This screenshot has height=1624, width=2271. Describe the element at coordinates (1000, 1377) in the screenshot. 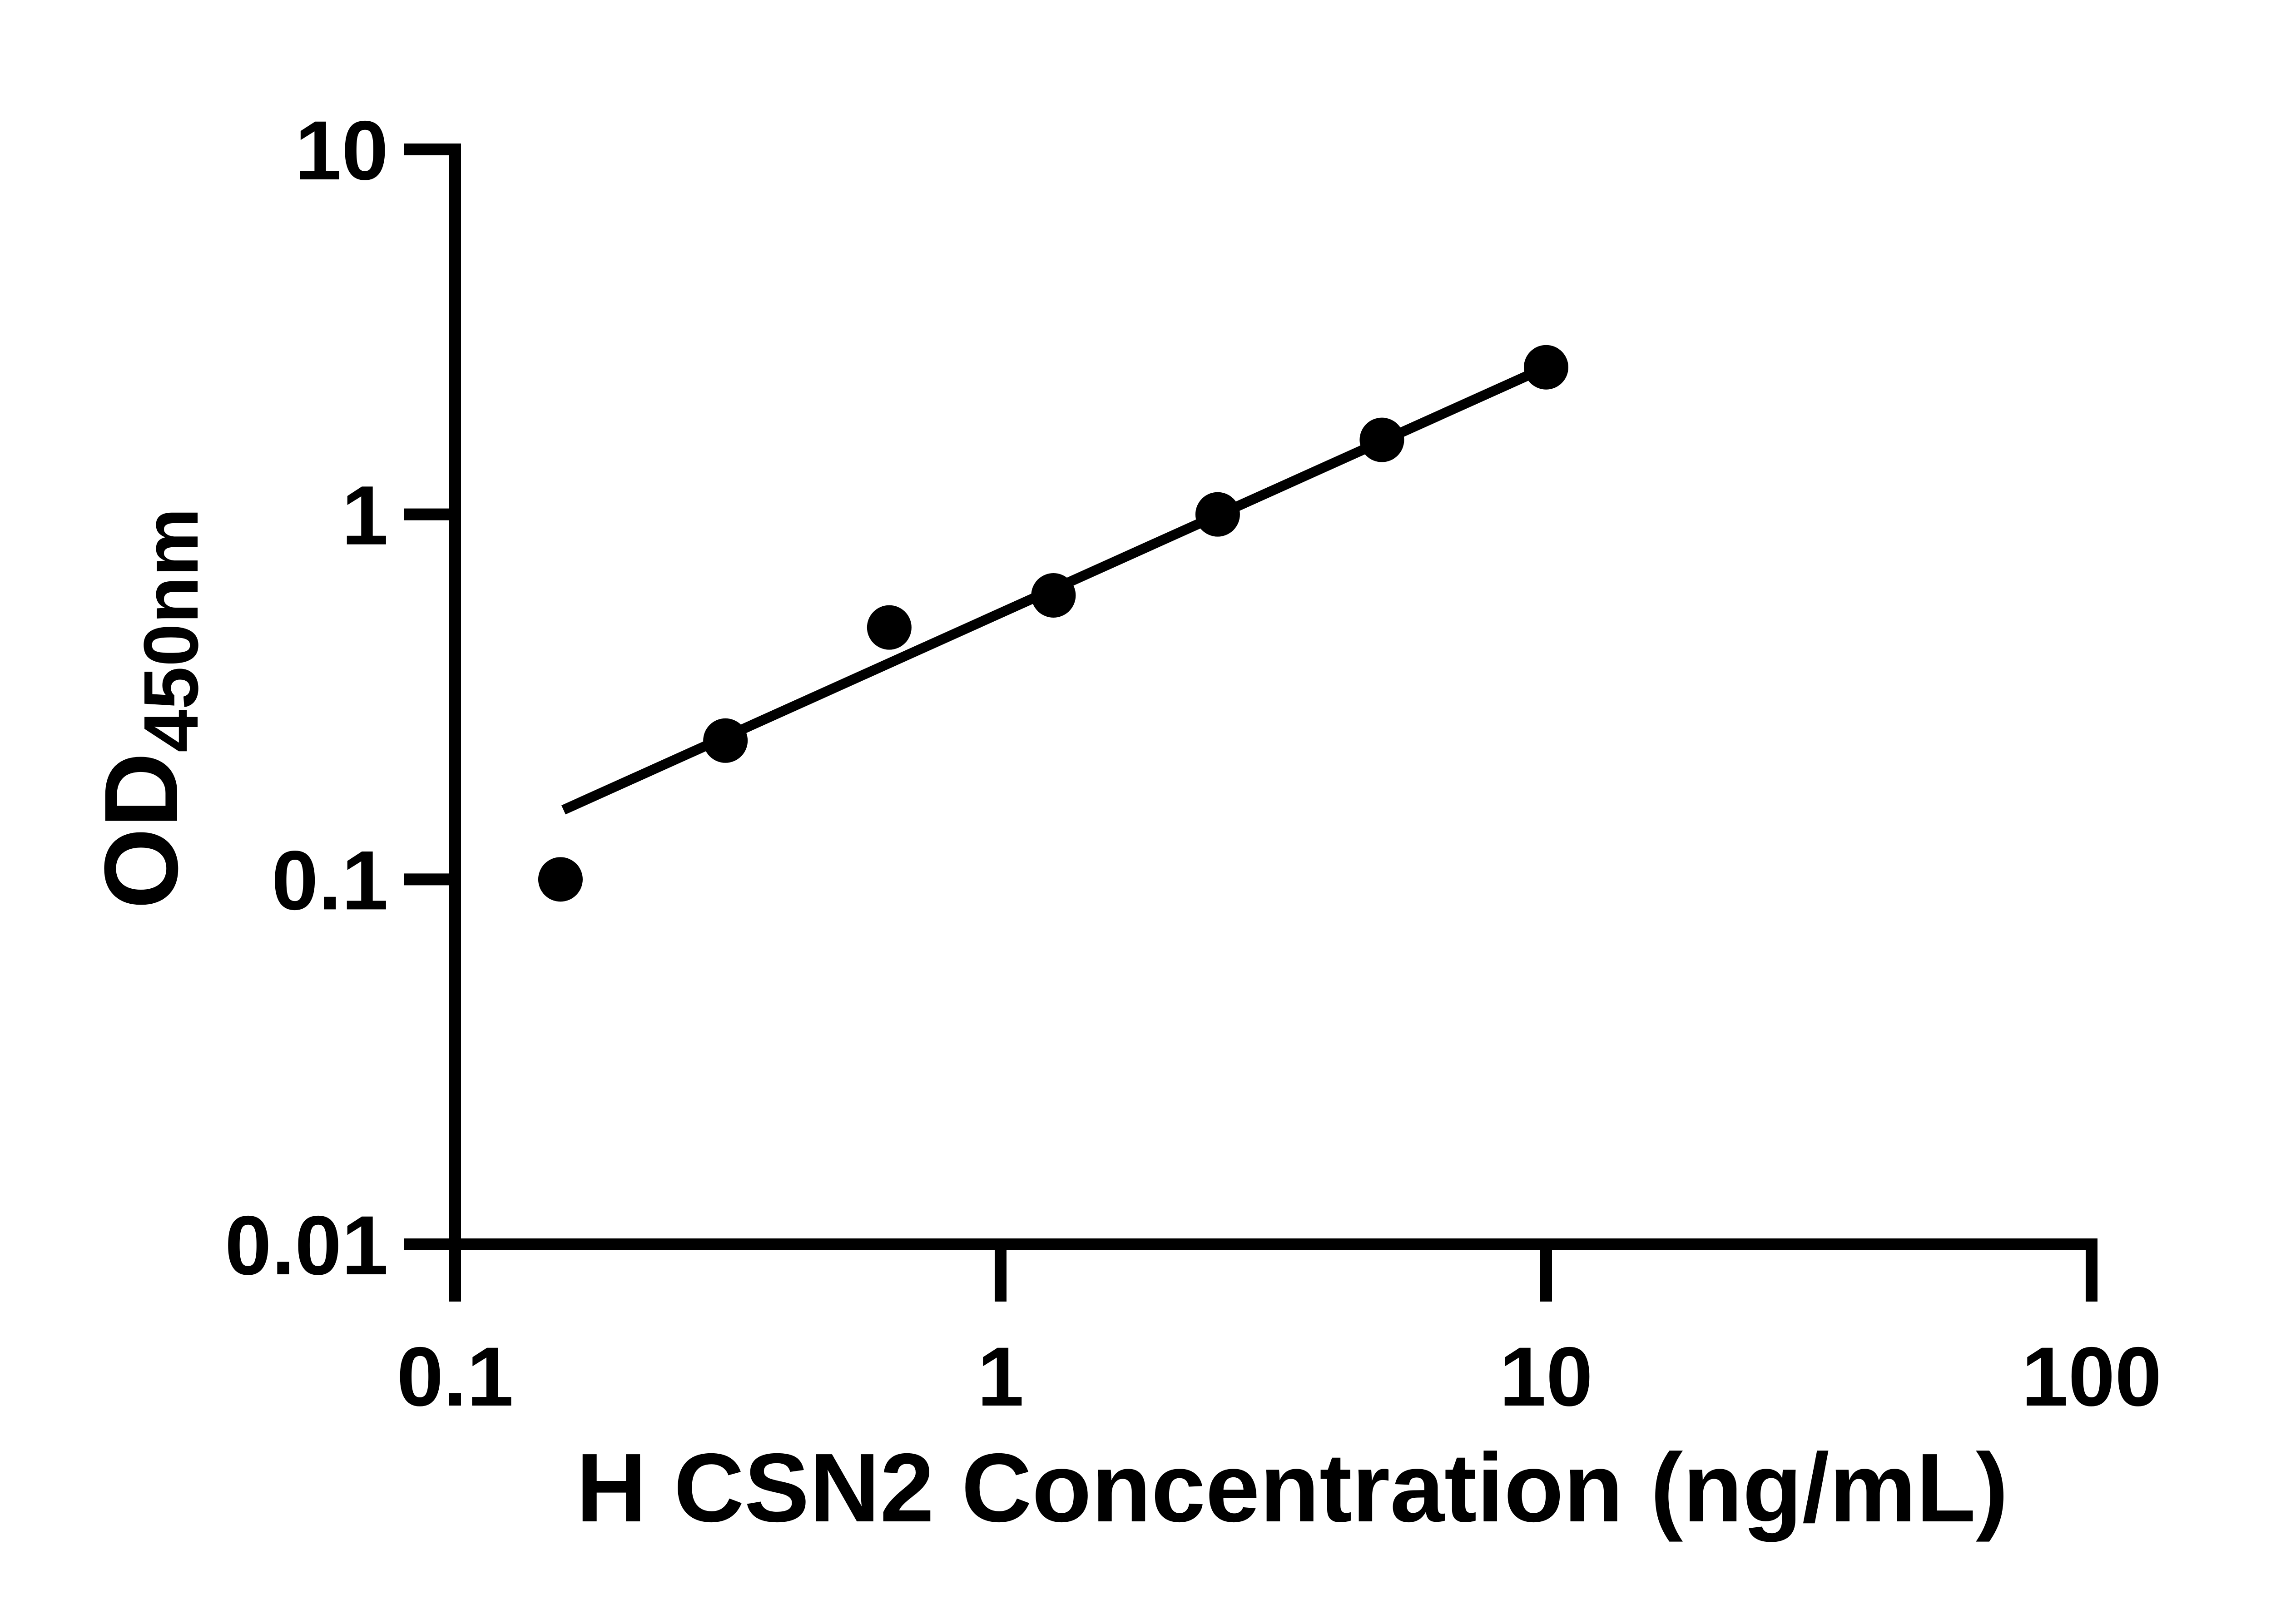

I see `x-tick-label: 1` at that location.